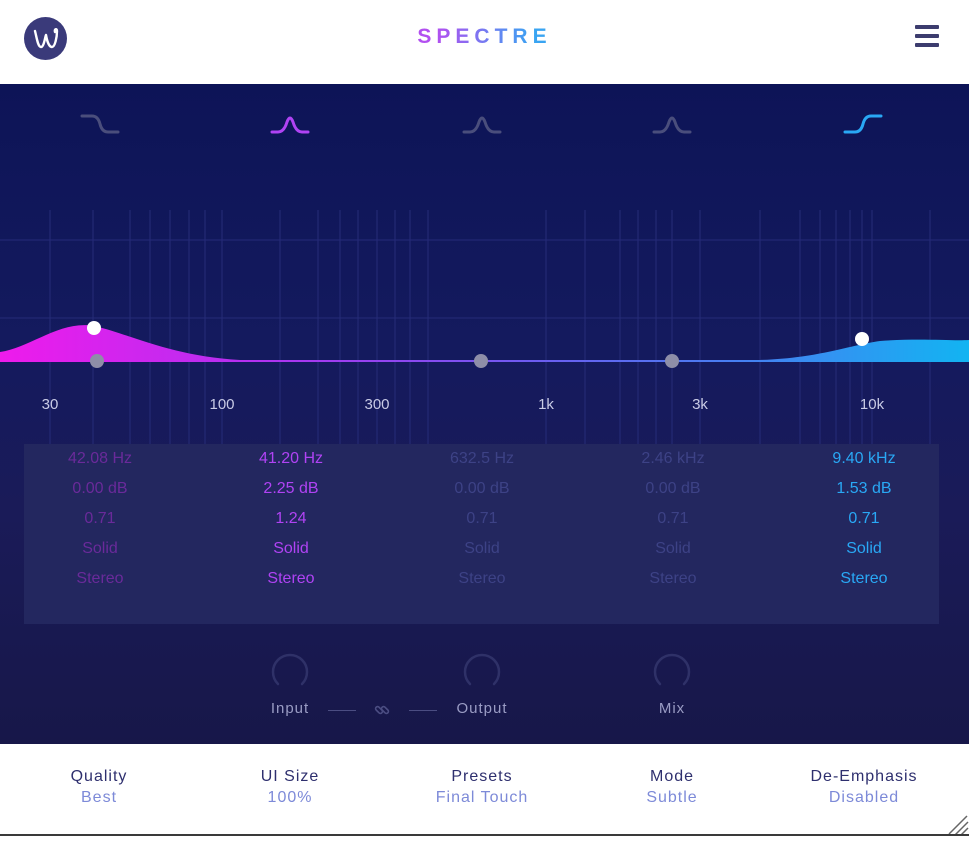 The image size is (969, 841). Describe the element at coordinates (482, 488) in the screenshot. I see `band-3-gain: 0.00 dB` at that location.